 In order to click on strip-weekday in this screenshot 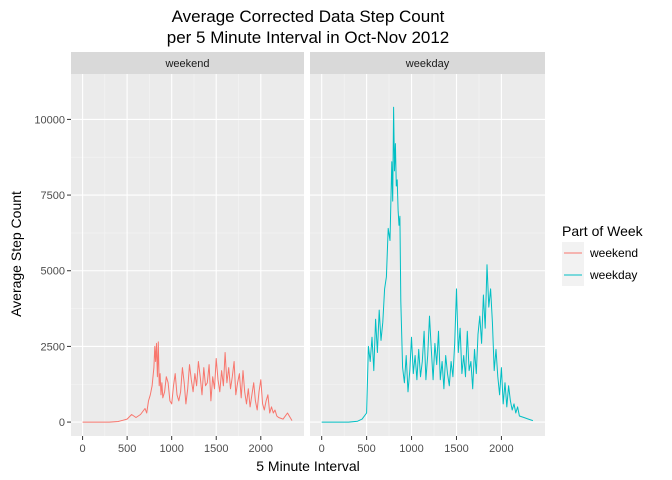, I will do `click(427, 63)`.